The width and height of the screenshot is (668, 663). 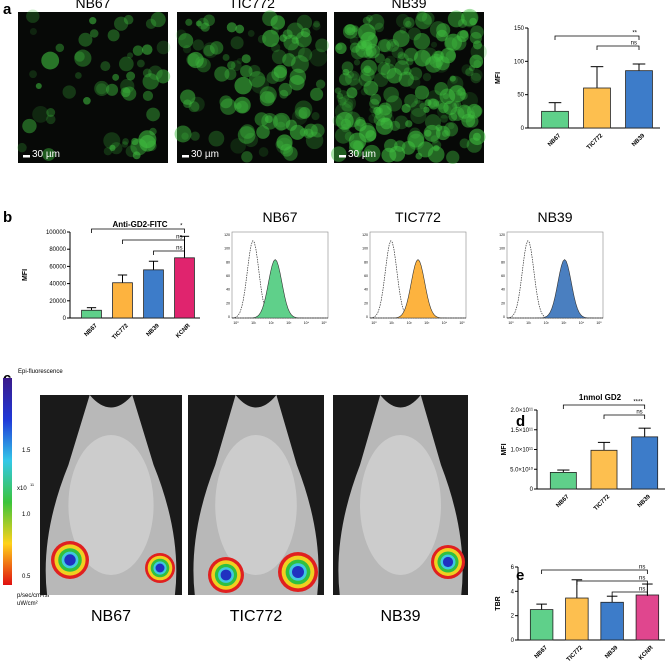 I want to click on colorbar-unit: p/sec/cm²/sr, so click(x=33, y=596).